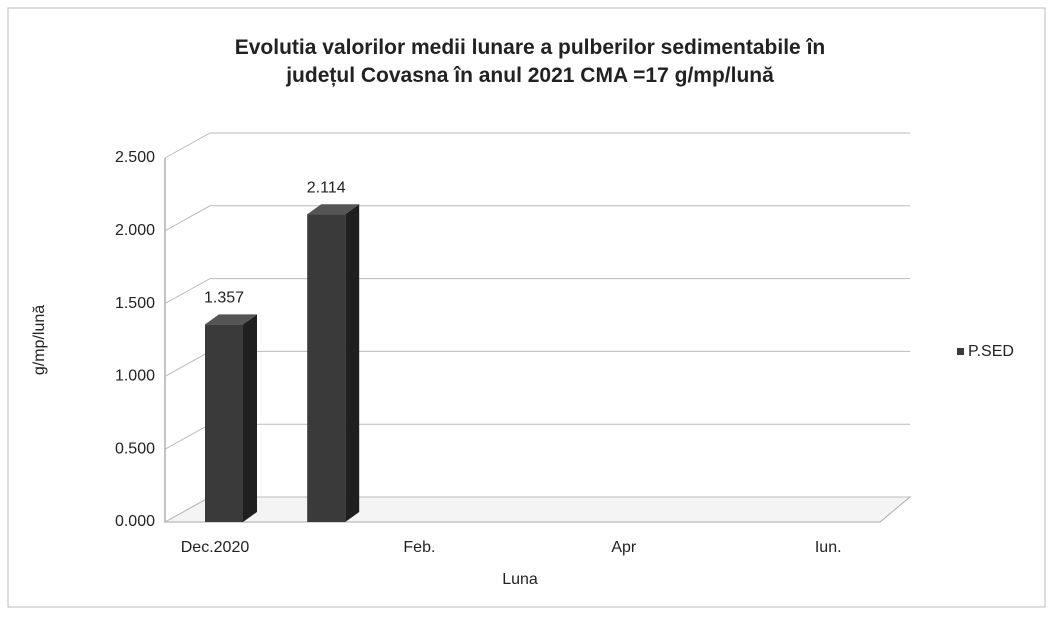 The image size is (1054, 617). What do you see at coordinates (419, 547) in the screenshot?
I see `x-tick-label: Feb.` at bounding box center [419, 547].